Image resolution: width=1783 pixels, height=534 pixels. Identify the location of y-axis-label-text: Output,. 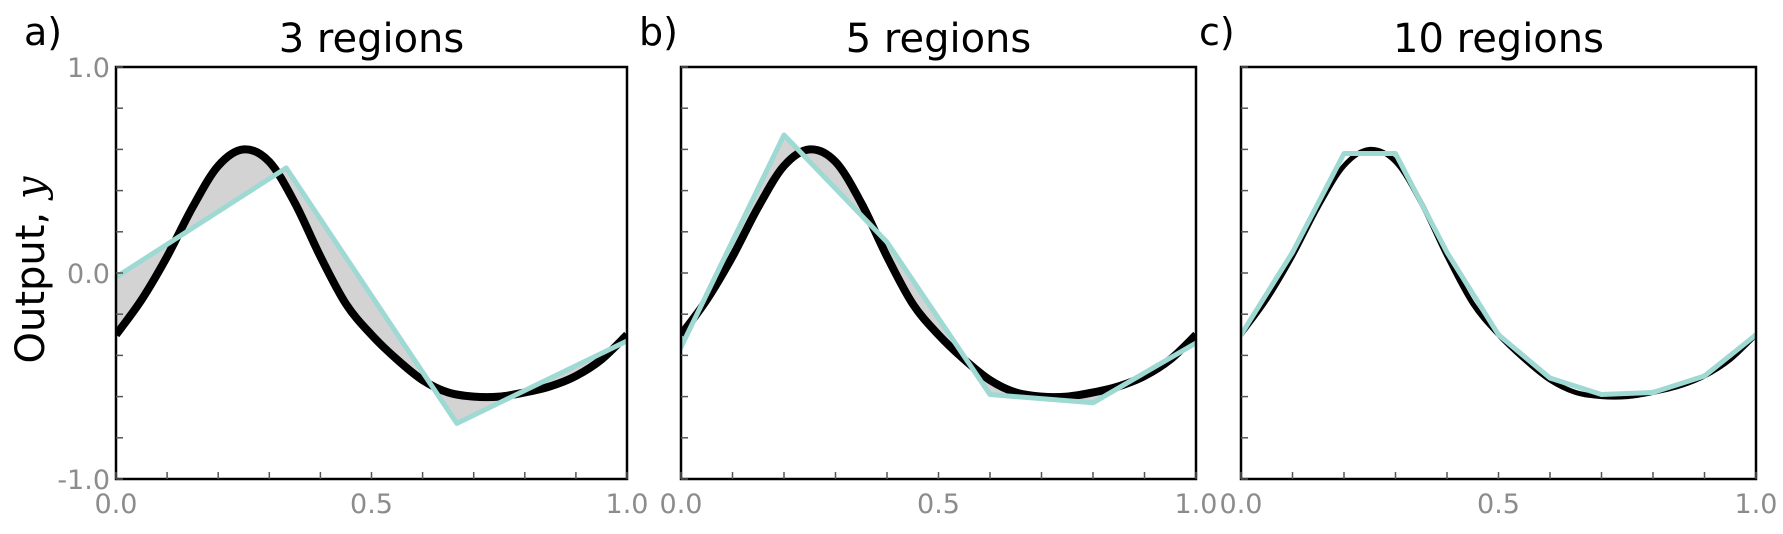
(31, 281).